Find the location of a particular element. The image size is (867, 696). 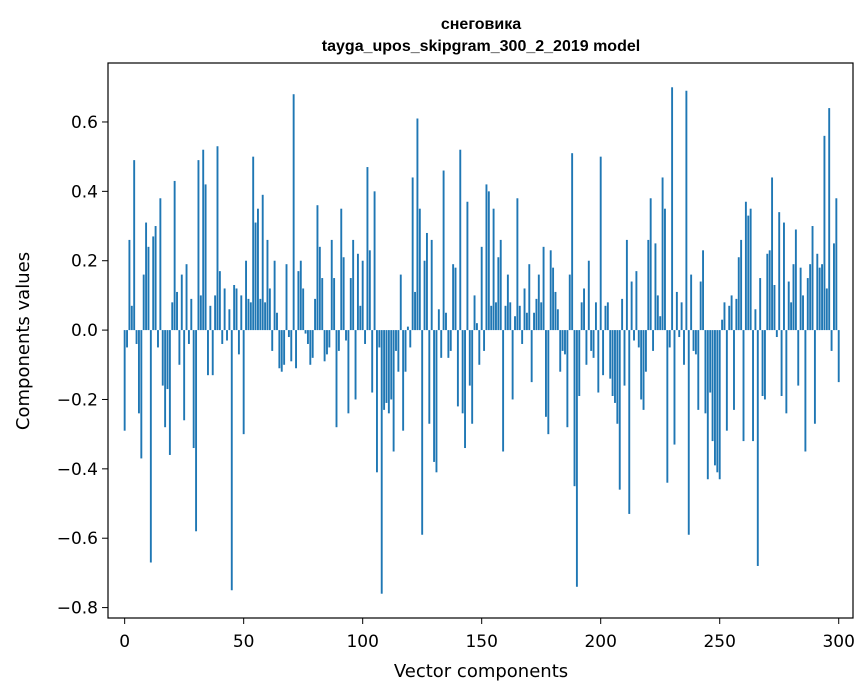

chart-title: снеговика is located at coordinates (481, 24).